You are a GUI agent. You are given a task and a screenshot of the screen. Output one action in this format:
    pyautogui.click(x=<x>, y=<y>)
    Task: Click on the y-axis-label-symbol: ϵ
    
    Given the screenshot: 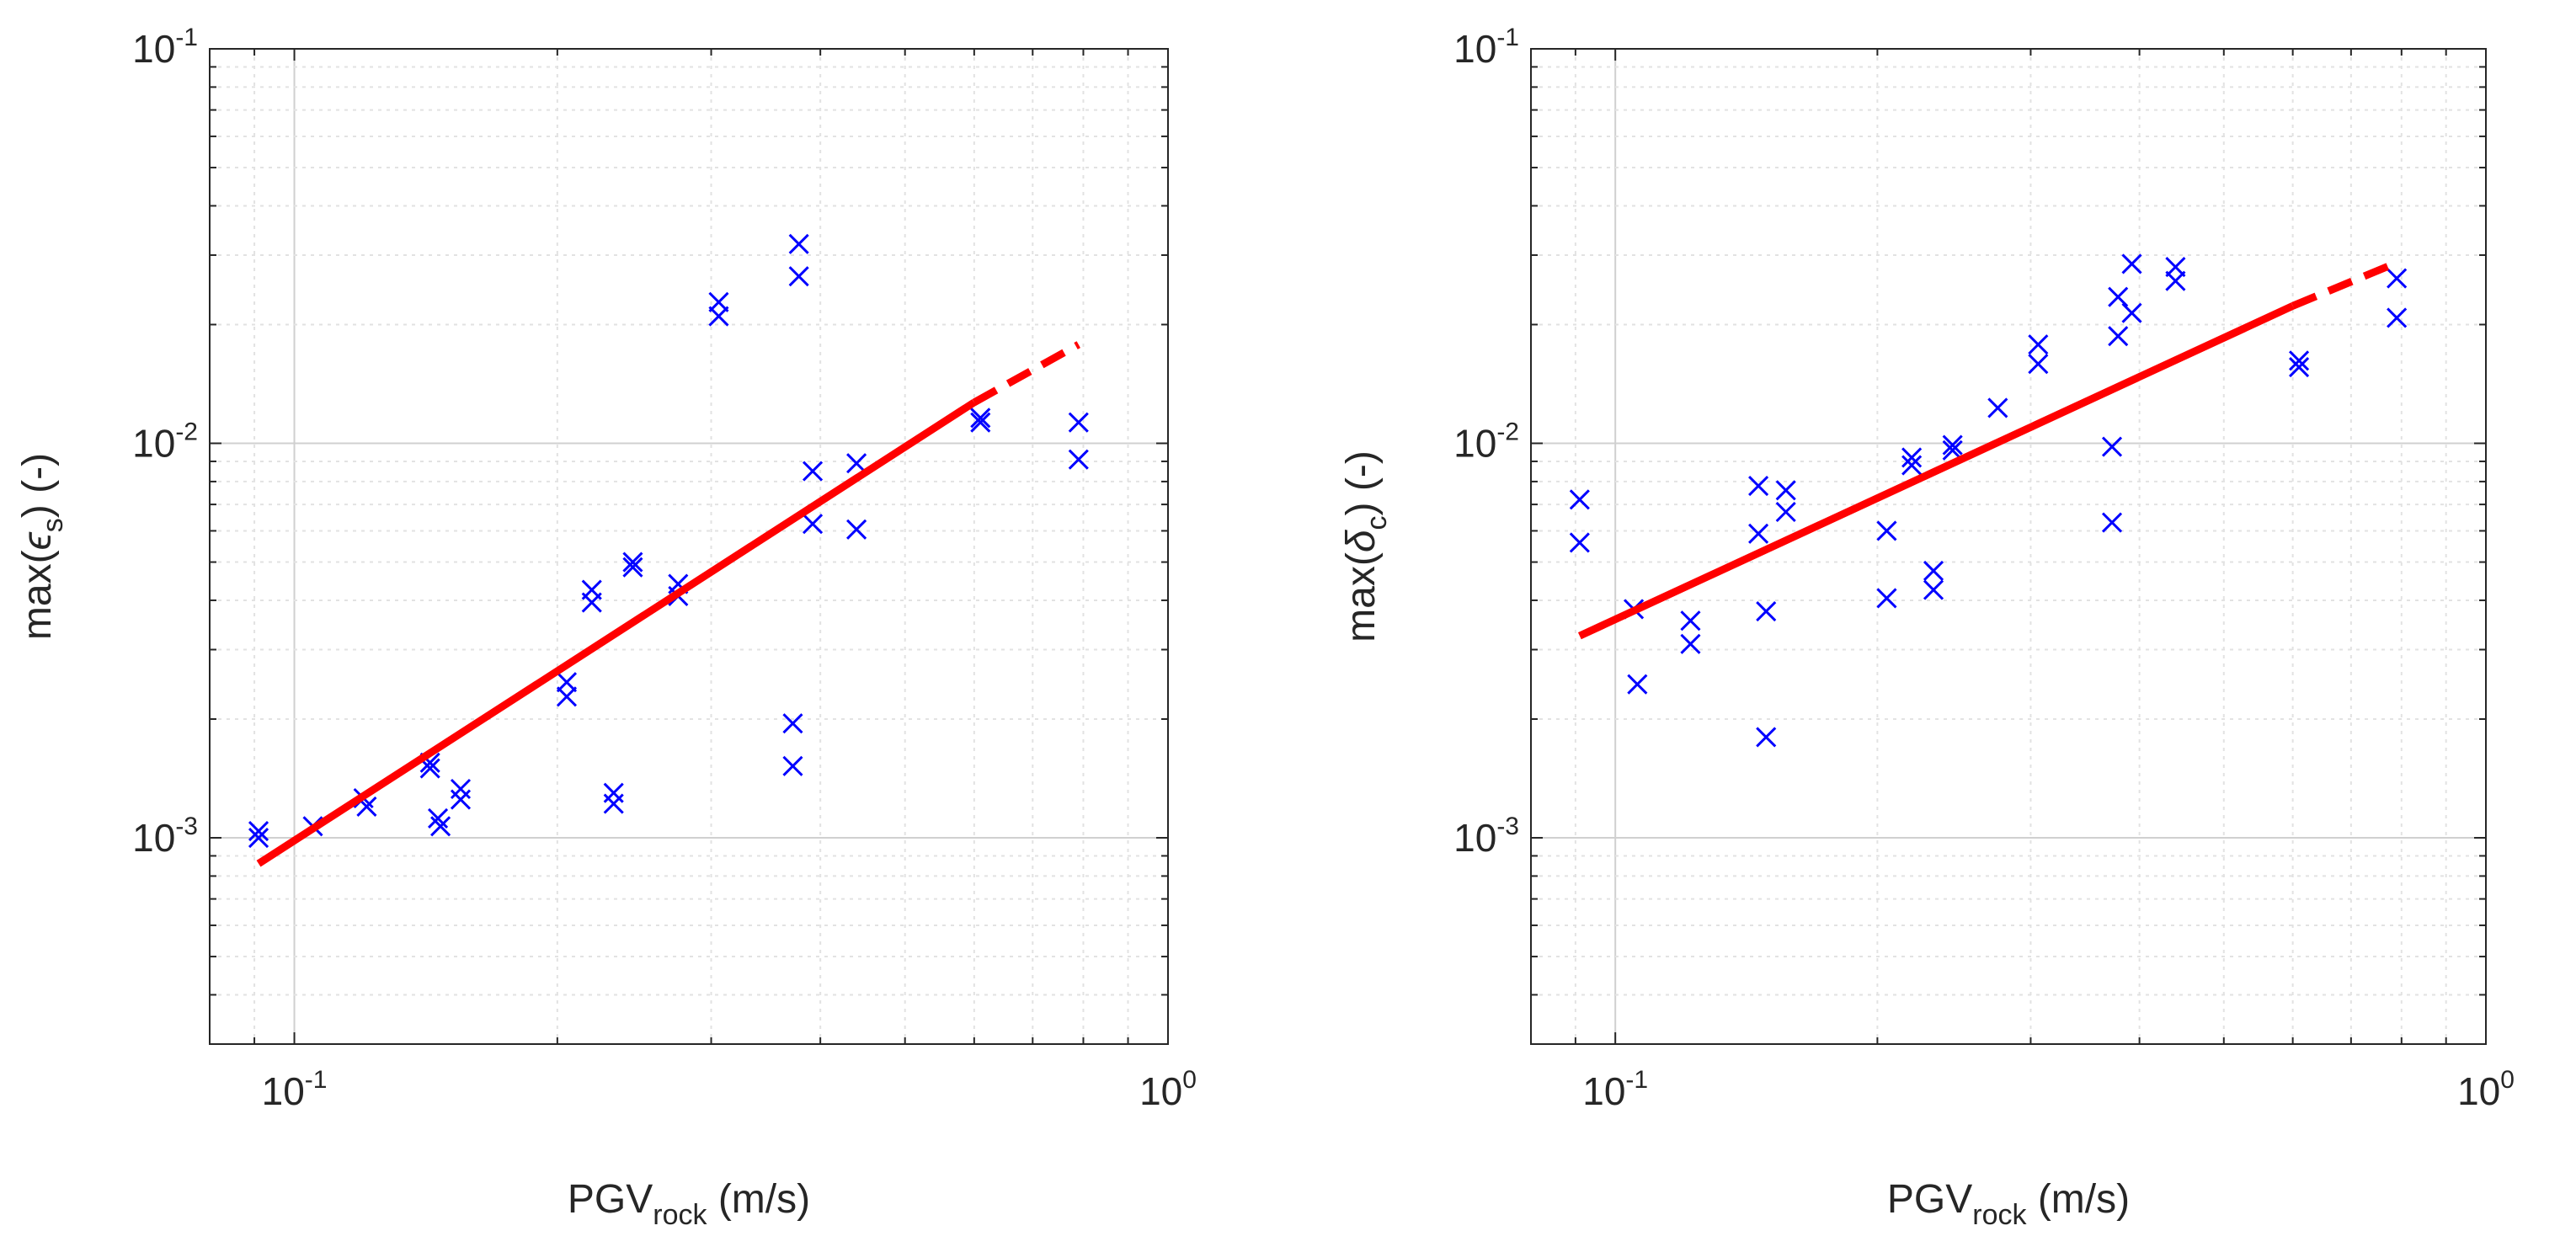 What is the action you would take?
    pyautogui.click(x=37, y=540)
    